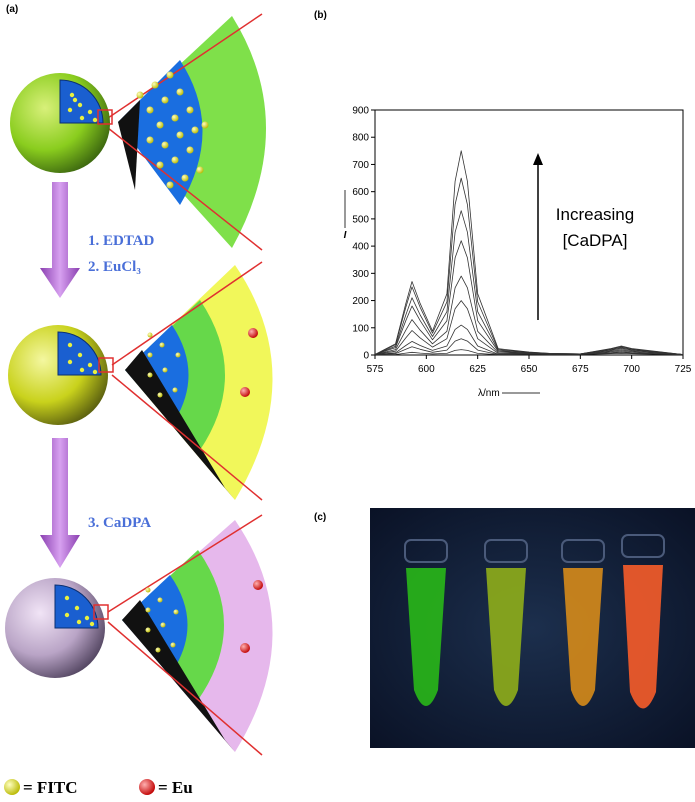 The image size is (695, 802). I want to click on step-label: 2. EuCl₃, so click(114, 267).